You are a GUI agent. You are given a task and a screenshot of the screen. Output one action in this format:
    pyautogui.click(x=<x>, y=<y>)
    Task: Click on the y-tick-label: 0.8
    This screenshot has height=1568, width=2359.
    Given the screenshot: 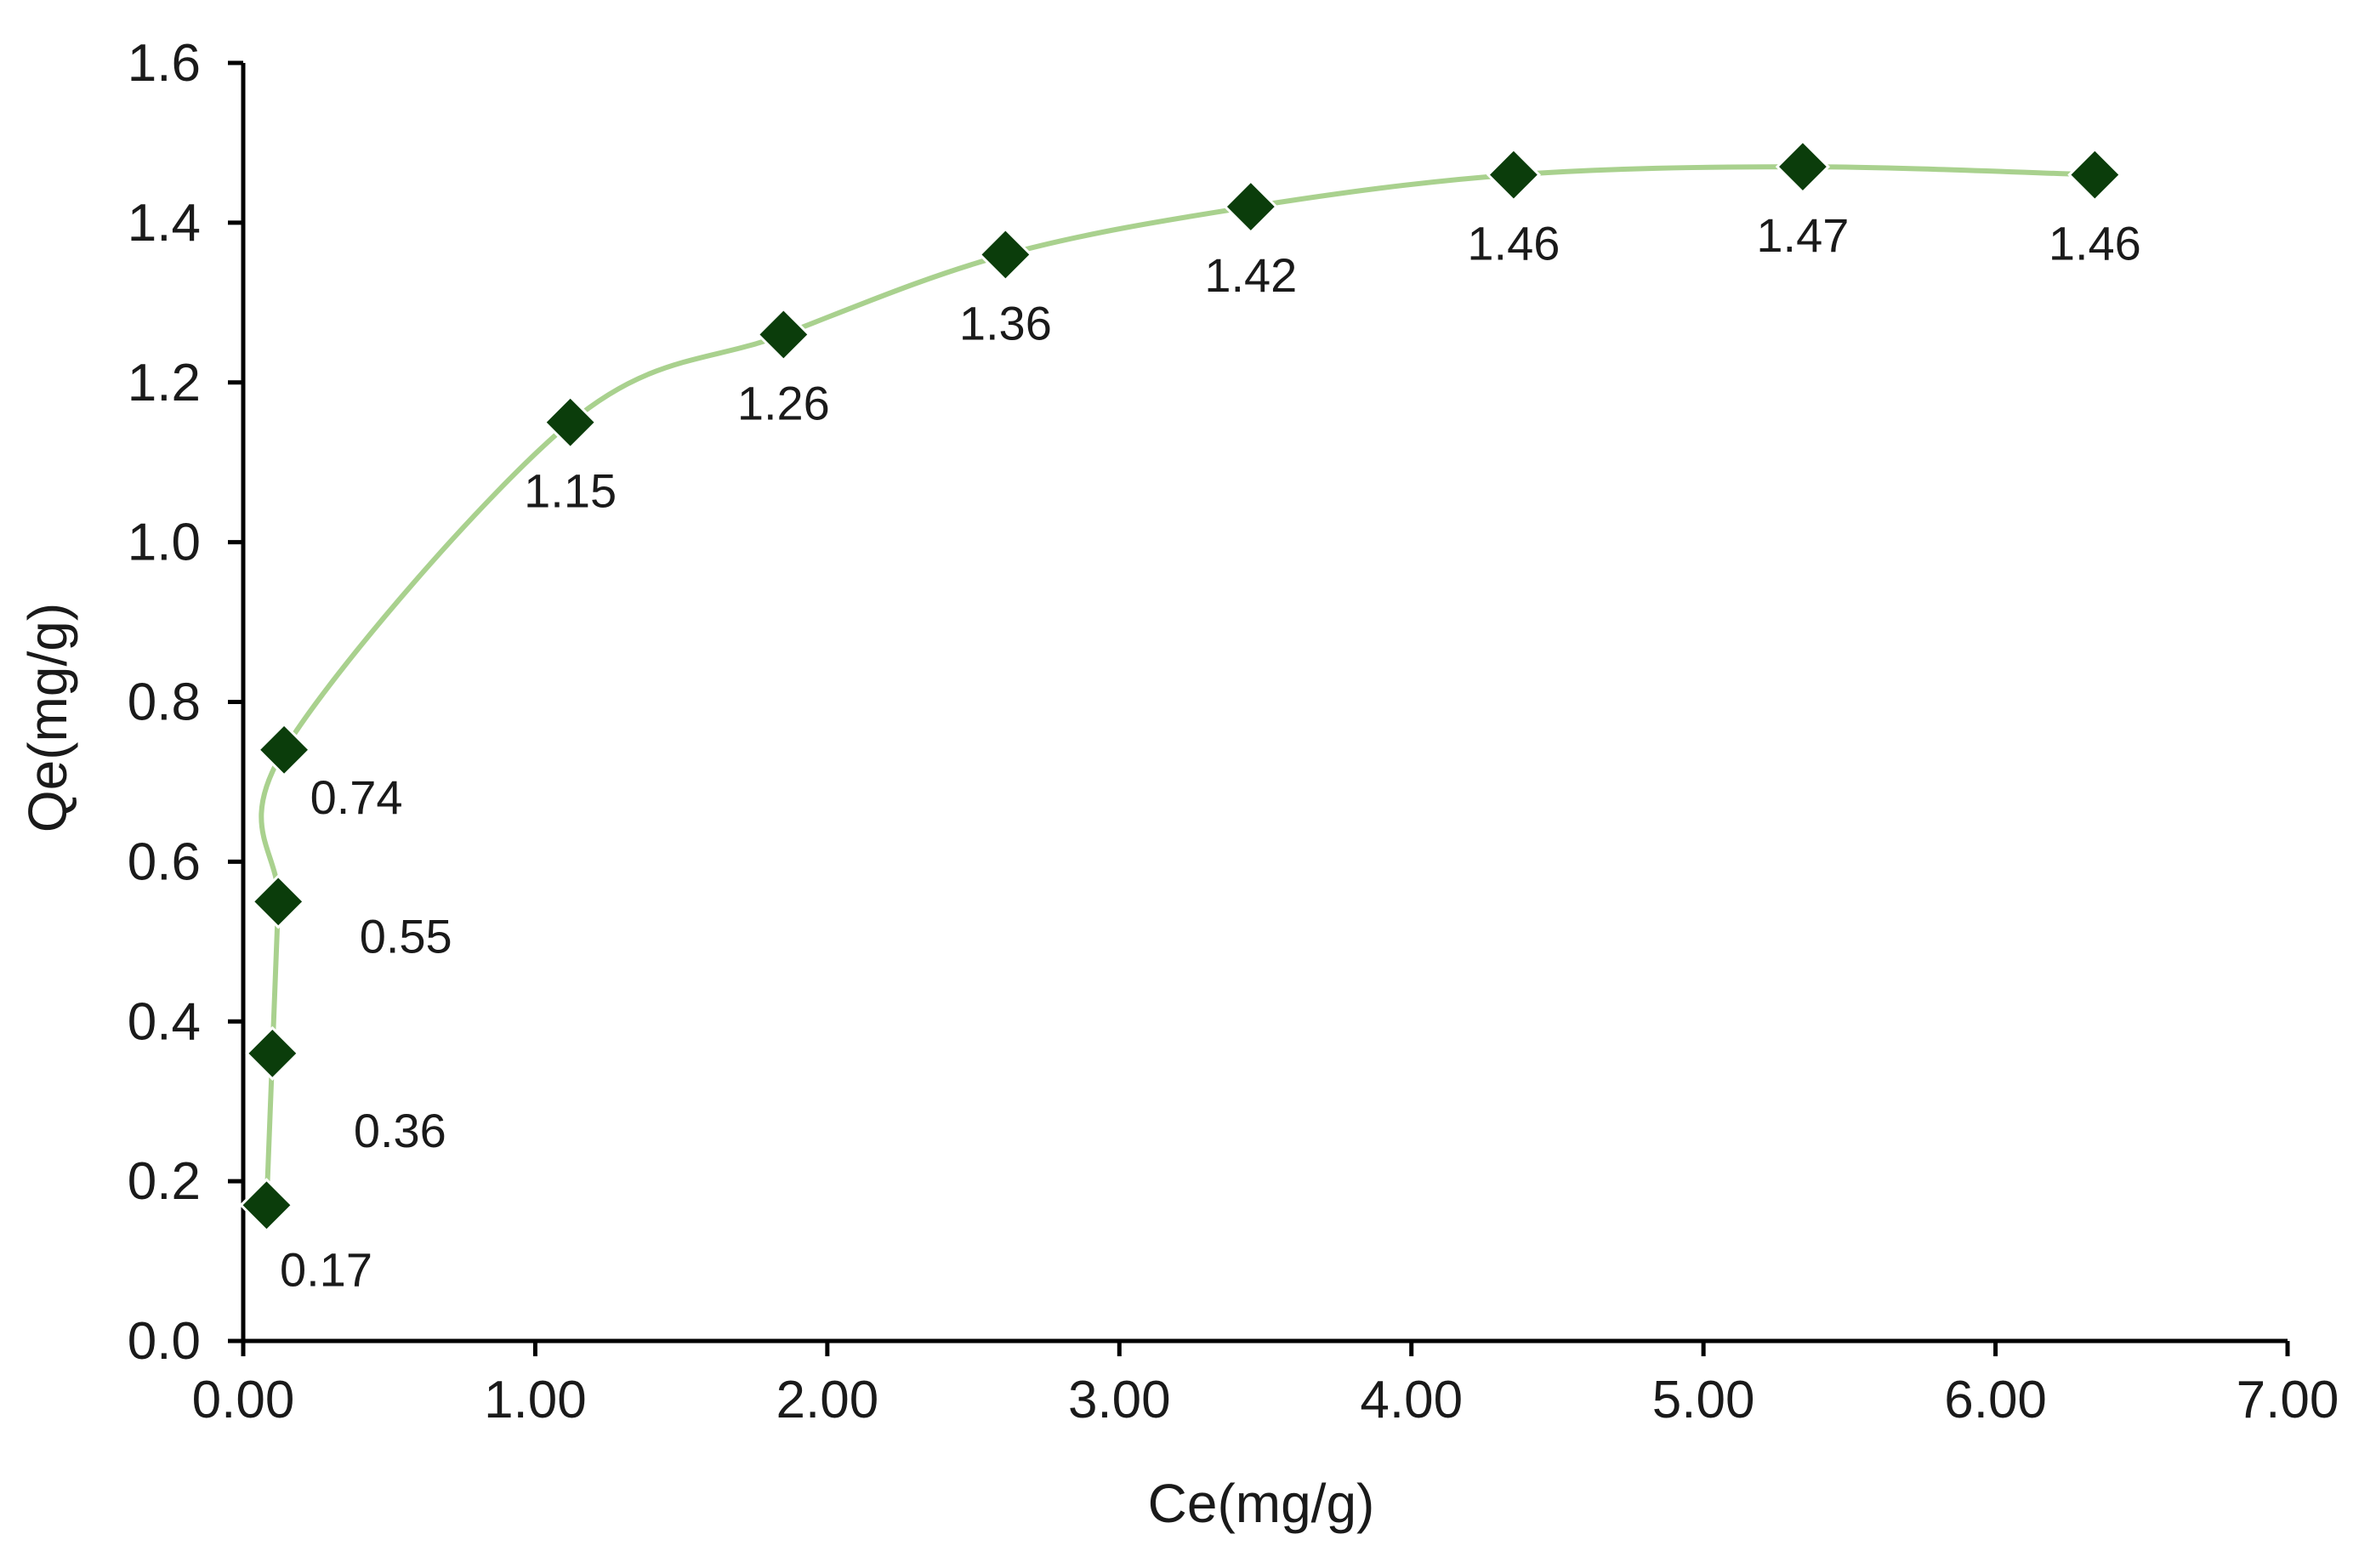 What is the action you would take?
    pyautogui.click(x=164, y=702)
    